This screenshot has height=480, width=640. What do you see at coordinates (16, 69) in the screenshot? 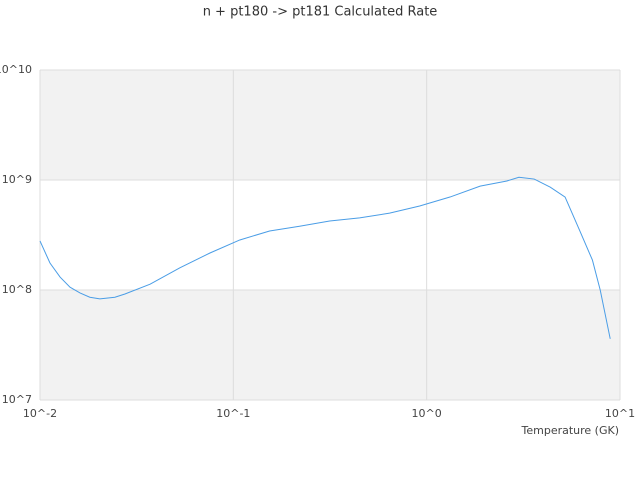
I see `y-tick-label: 10^10` at bounding box center [16, 69].